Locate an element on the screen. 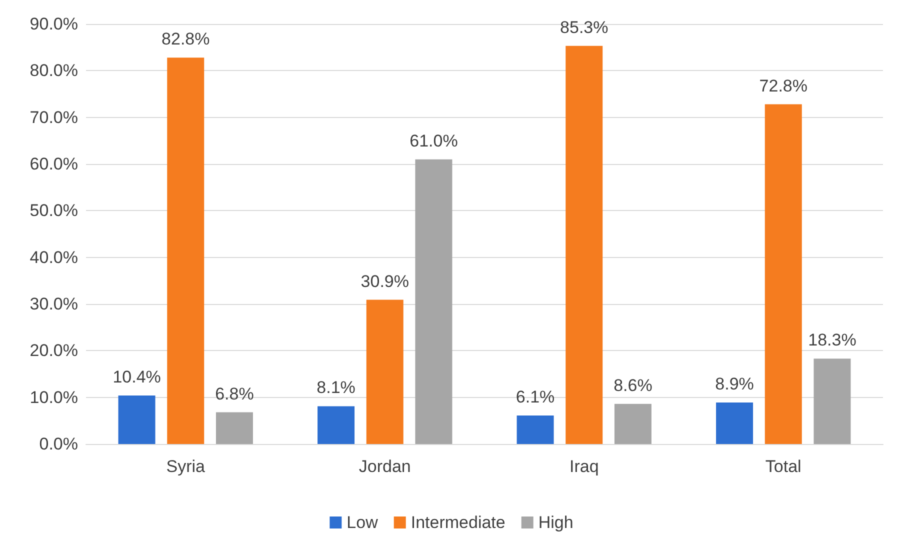 The height and width of the screenshot is (540, 903). data-label: 72.8% is located at coordinates (783, 86).